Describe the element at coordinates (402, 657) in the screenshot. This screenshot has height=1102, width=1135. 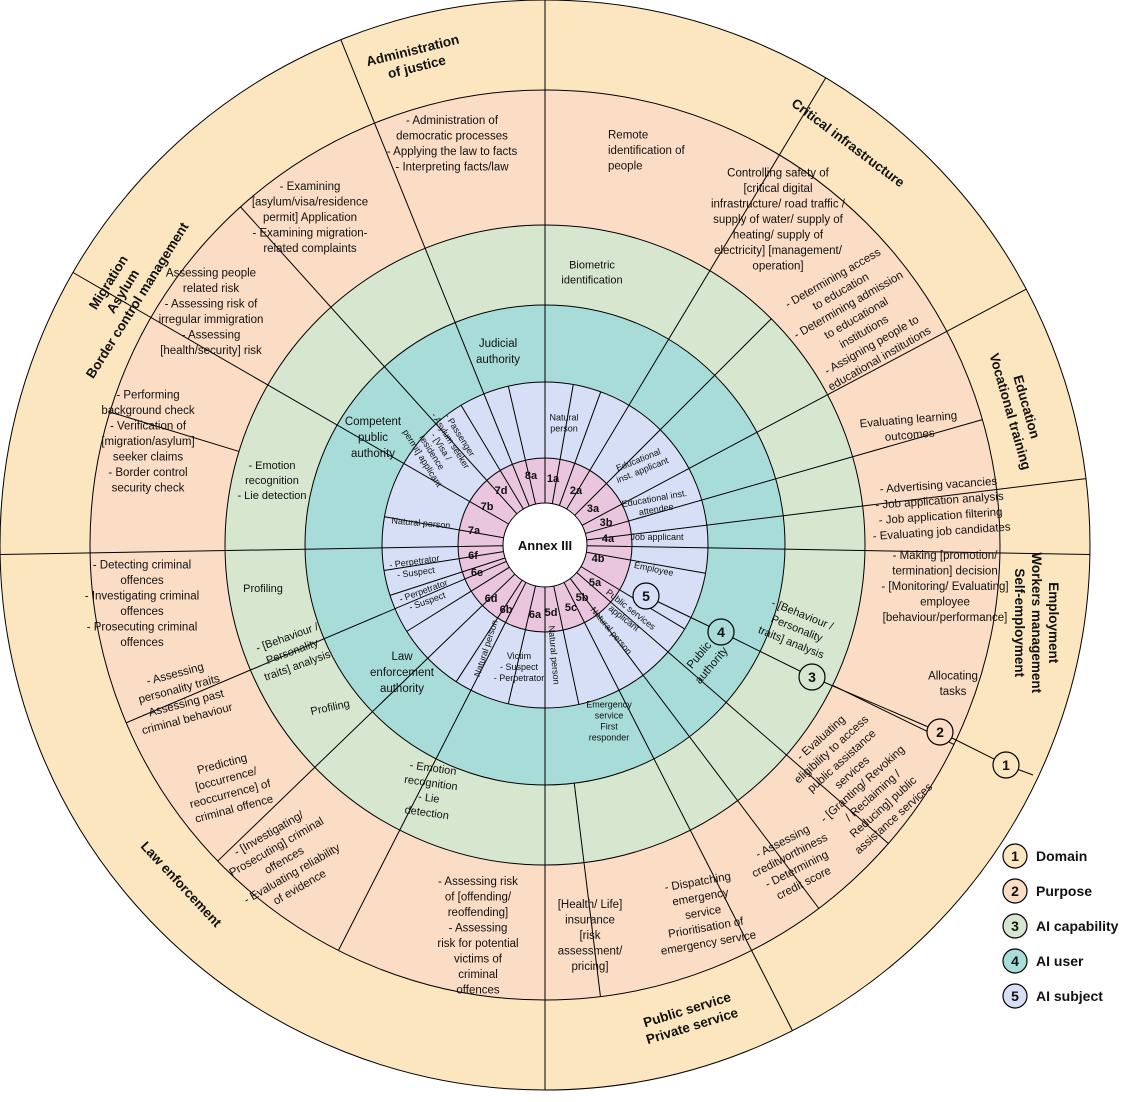
I see `text-line: Law` at that location.